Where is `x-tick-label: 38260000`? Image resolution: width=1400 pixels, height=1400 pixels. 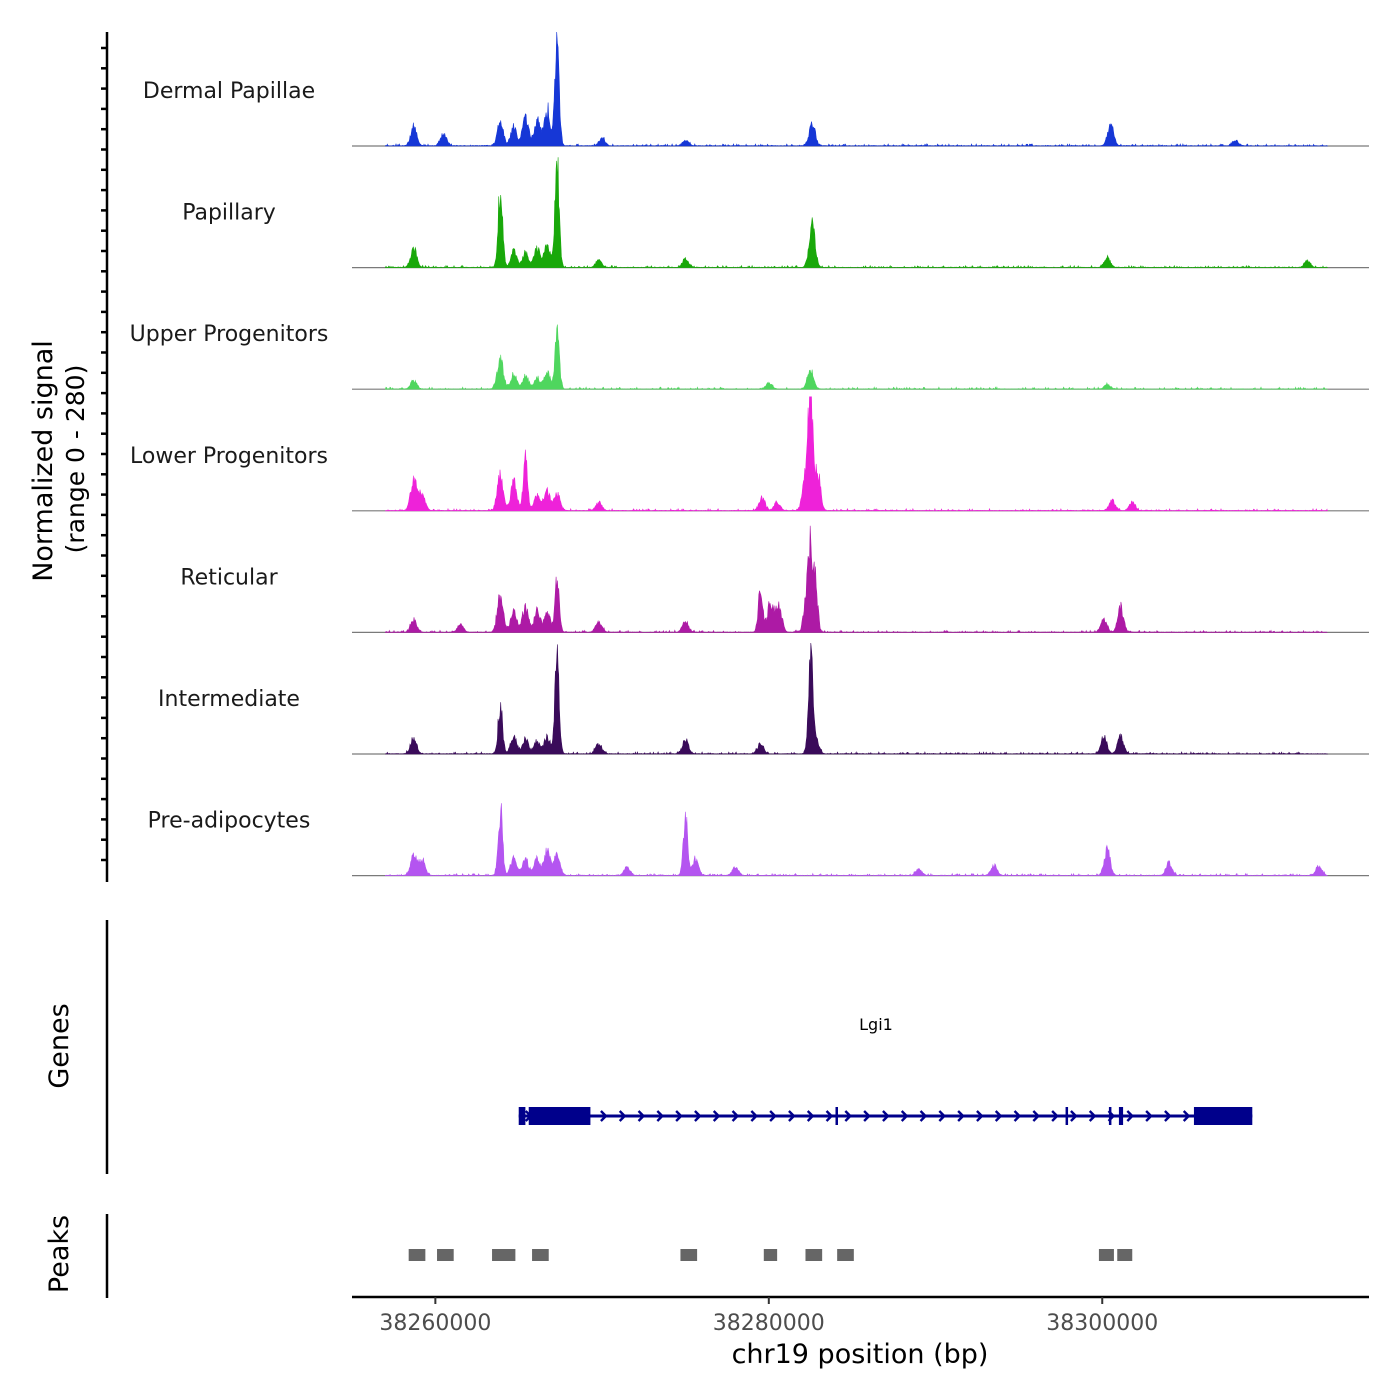
x-tick-label: 38260000 is located at coordinates (435, 1323).